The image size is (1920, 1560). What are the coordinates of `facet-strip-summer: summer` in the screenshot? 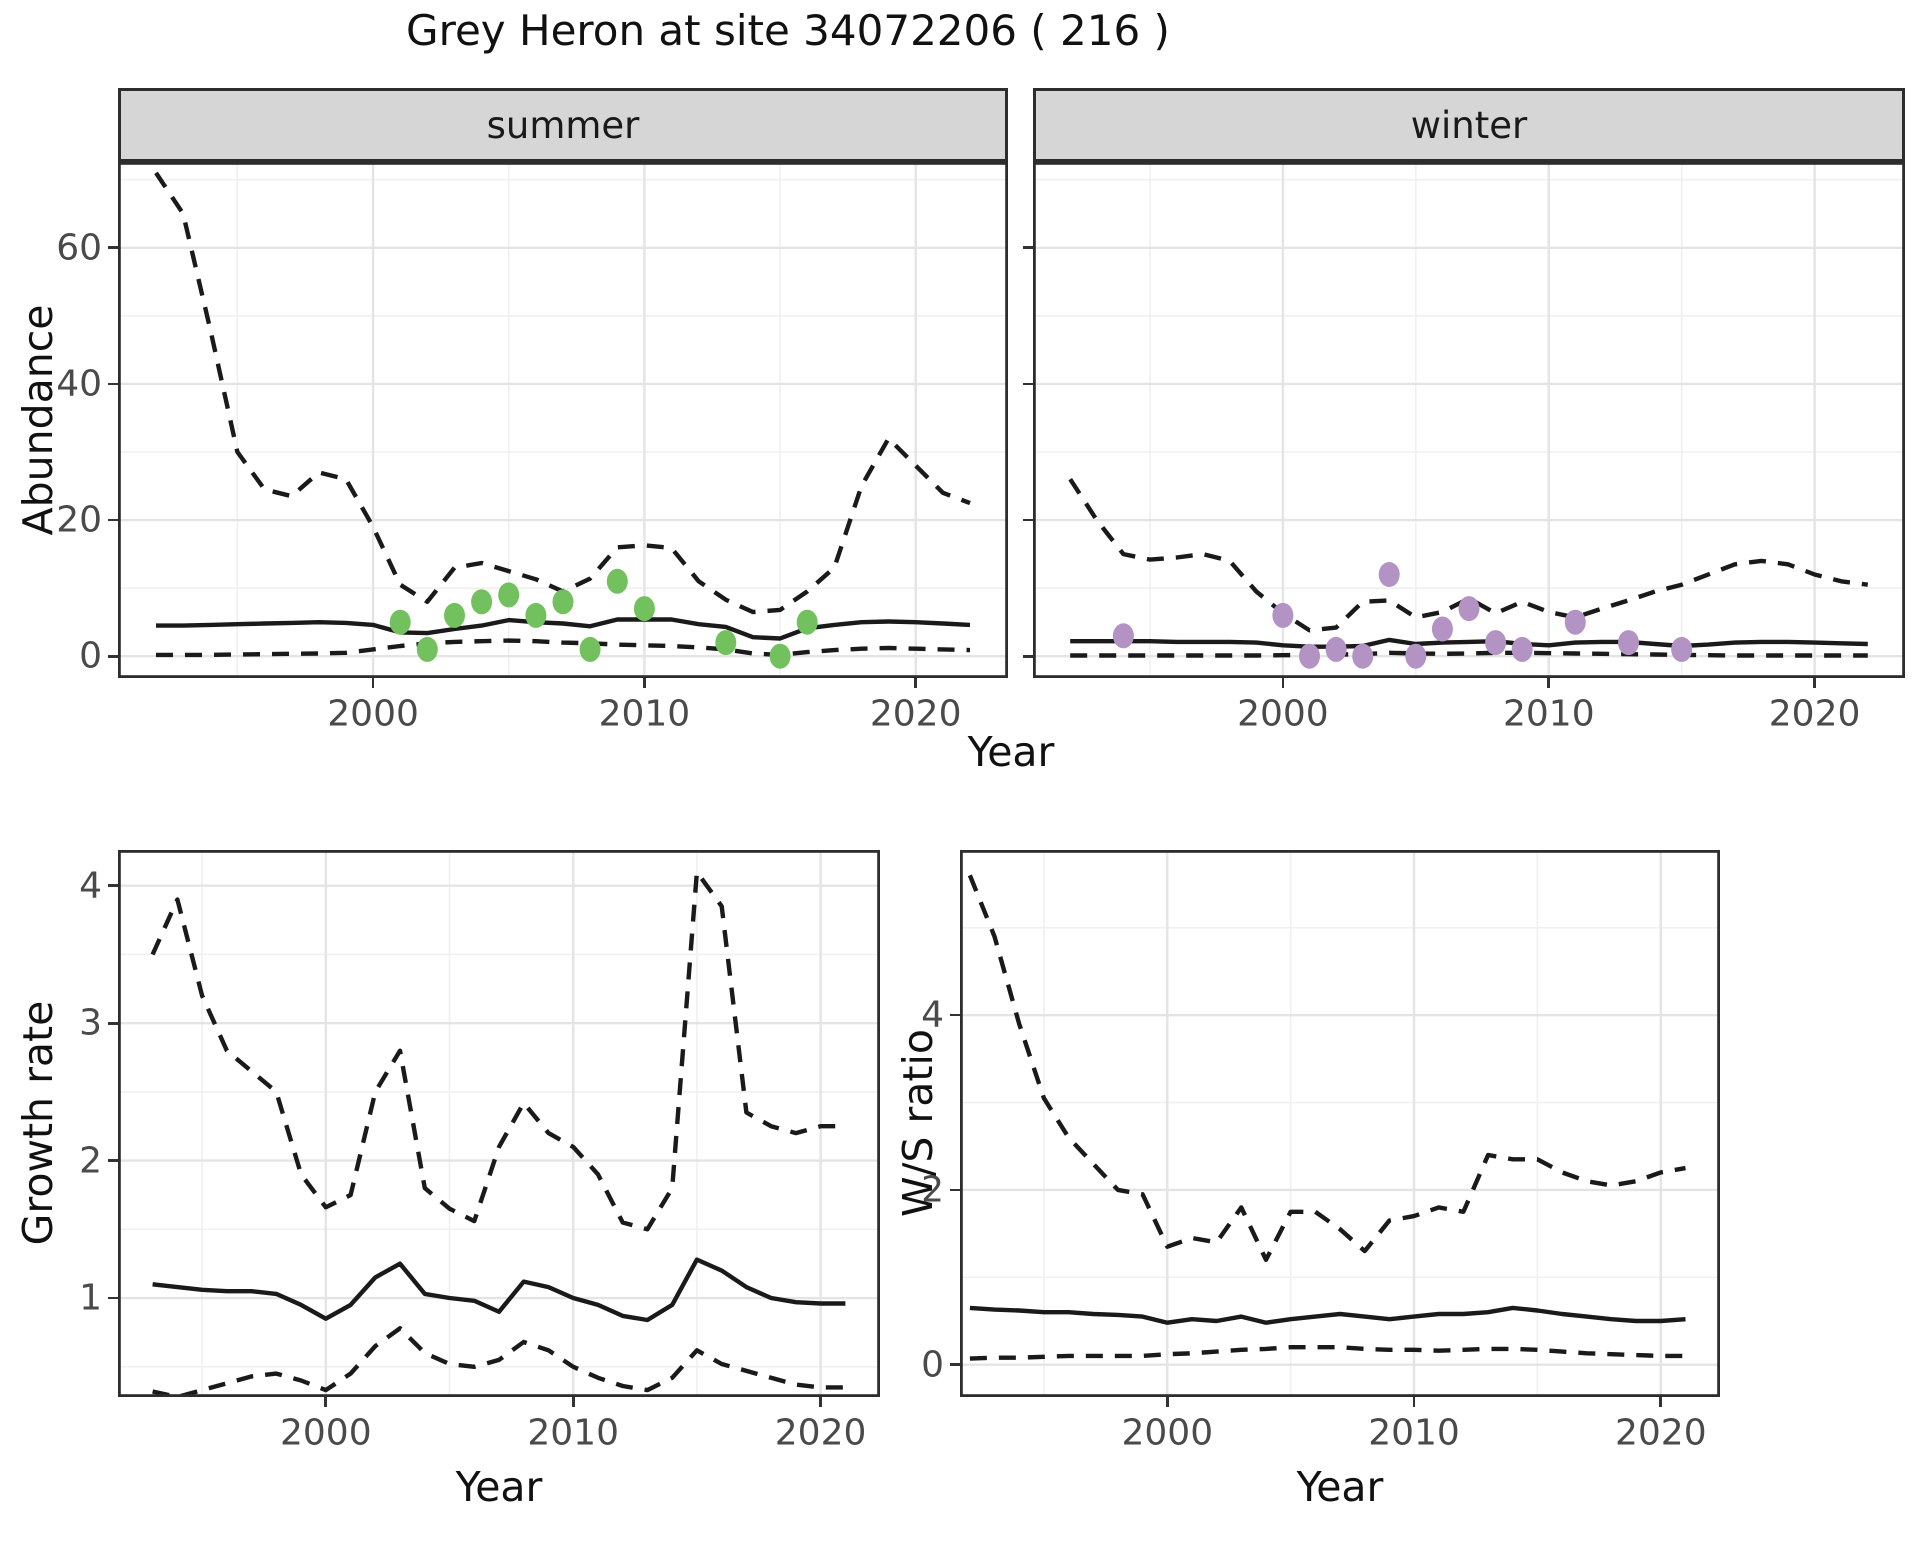 It's located at (563, 125).